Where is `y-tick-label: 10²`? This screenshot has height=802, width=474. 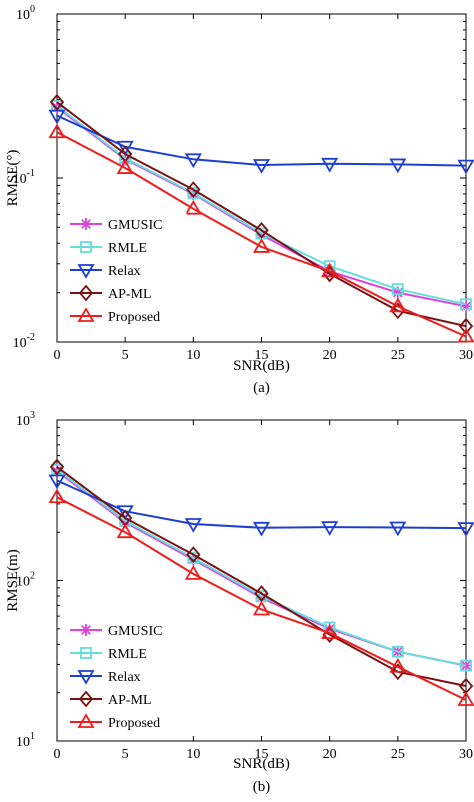
y-tick-label: 10² is located at coordinates (25, 580).